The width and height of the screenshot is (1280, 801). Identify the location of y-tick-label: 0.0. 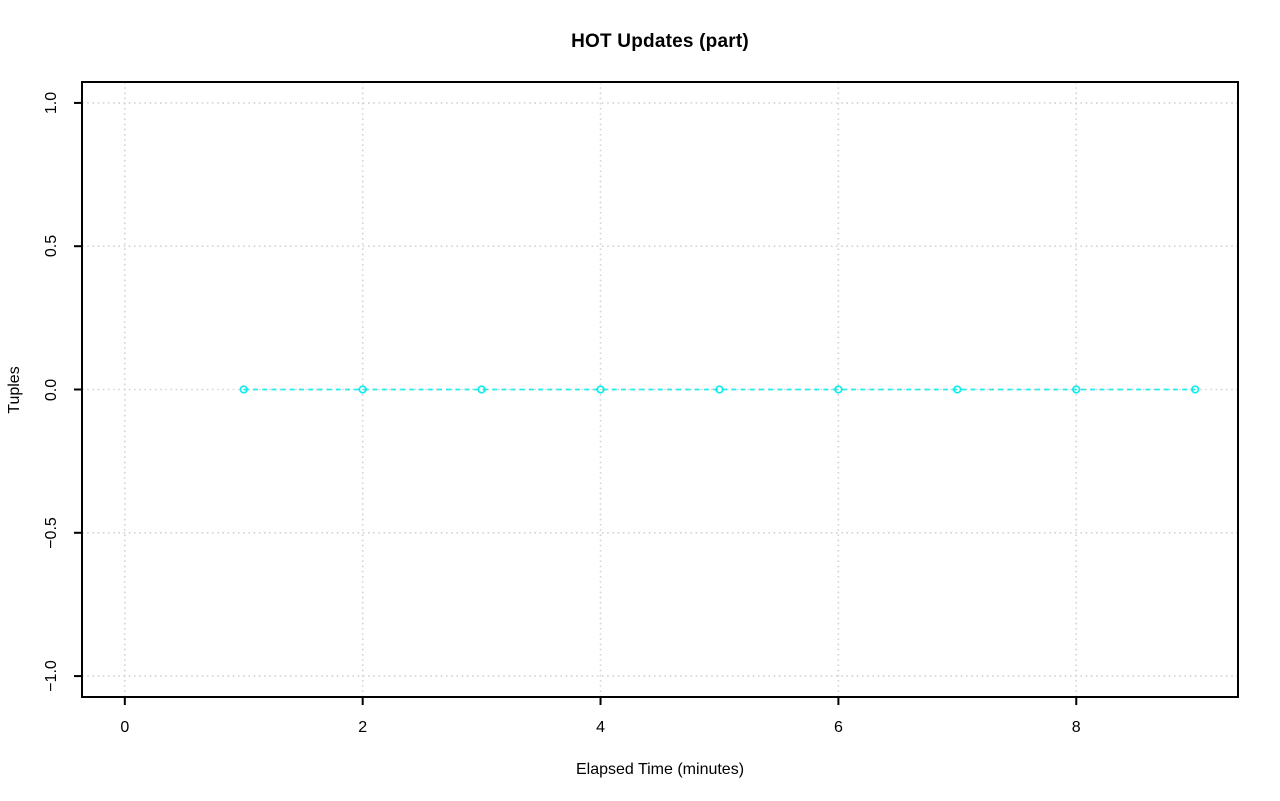
(51, 389).